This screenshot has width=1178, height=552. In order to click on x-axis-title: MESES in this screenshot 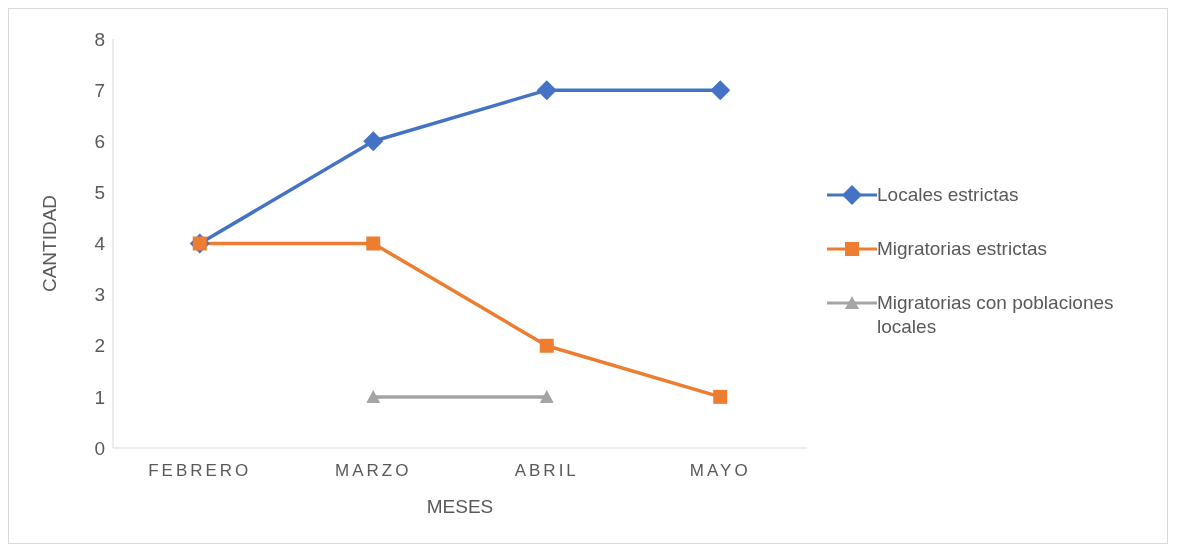, I will do `click(460, 506)`.